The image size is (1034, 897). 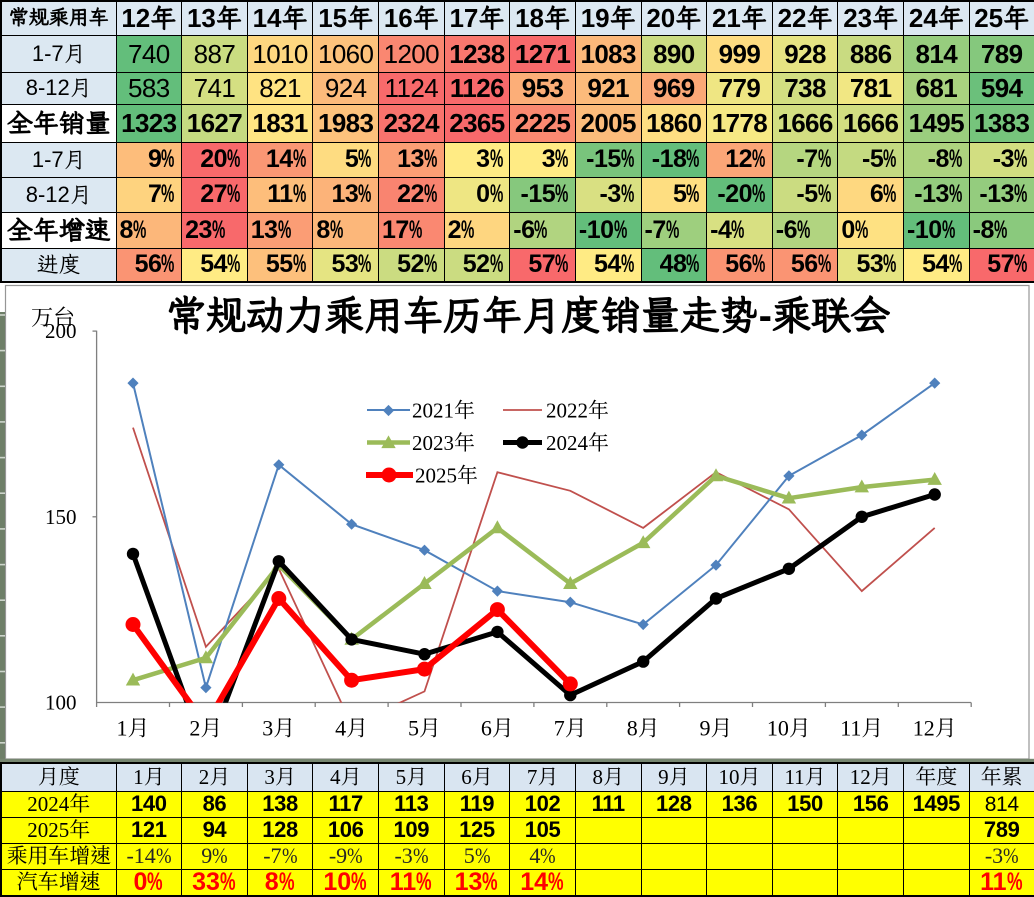 I want to click on svg-text: 11月, so click(x=861, y=728).